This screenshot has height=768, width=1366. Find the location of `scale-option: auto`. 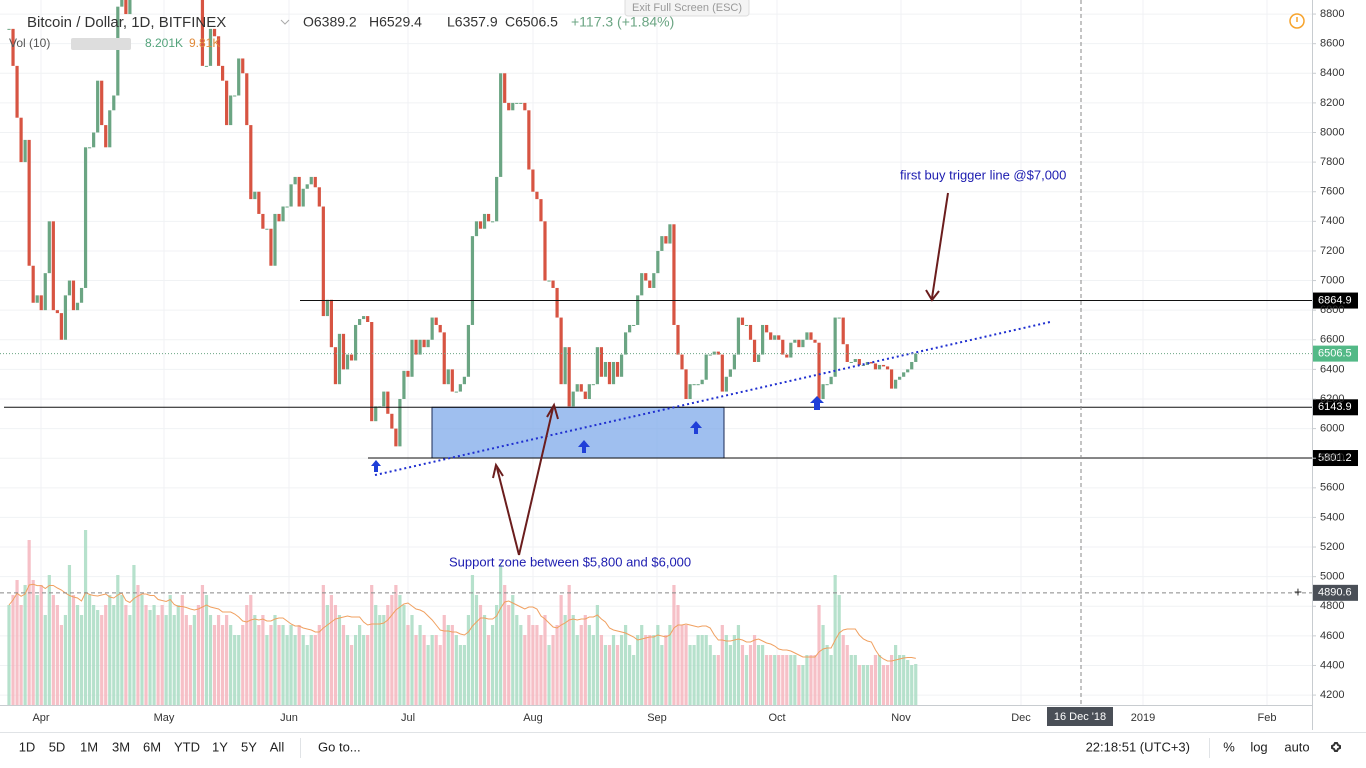

scale-option: auto is located at coordinates (1296, 746).